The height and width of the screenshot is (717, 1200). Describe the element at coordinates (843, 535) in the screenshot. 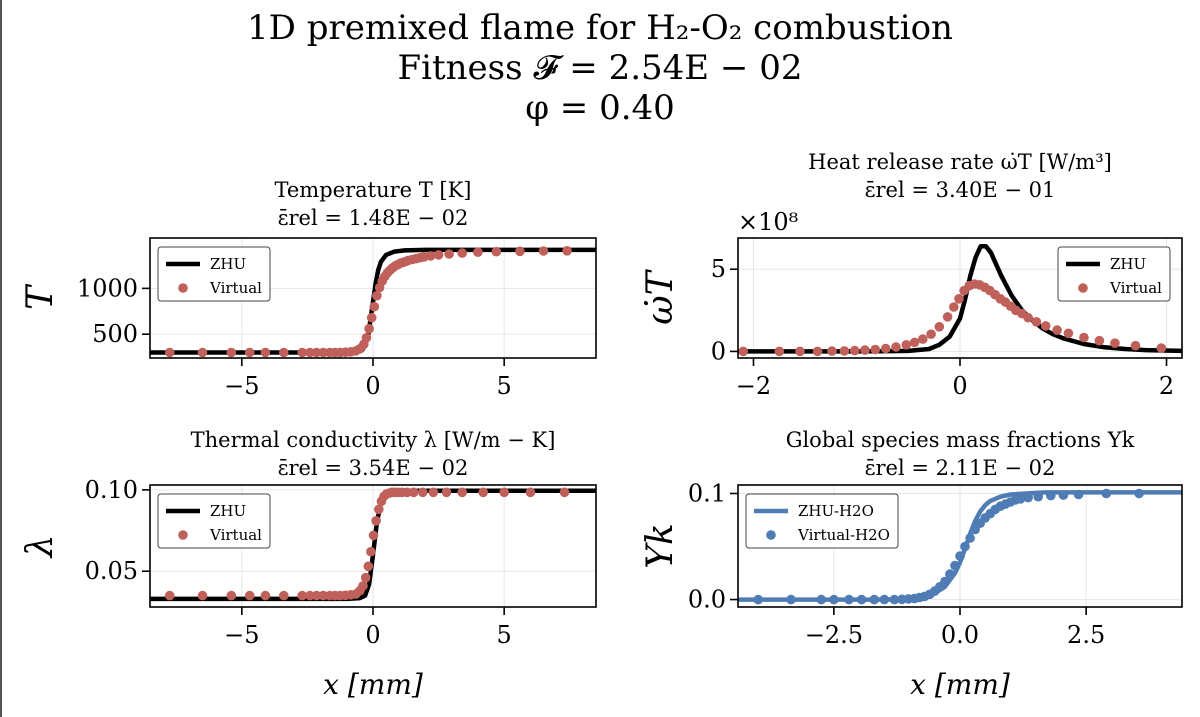

I see `legend-entry-label: Virtual-H2O` at that location.